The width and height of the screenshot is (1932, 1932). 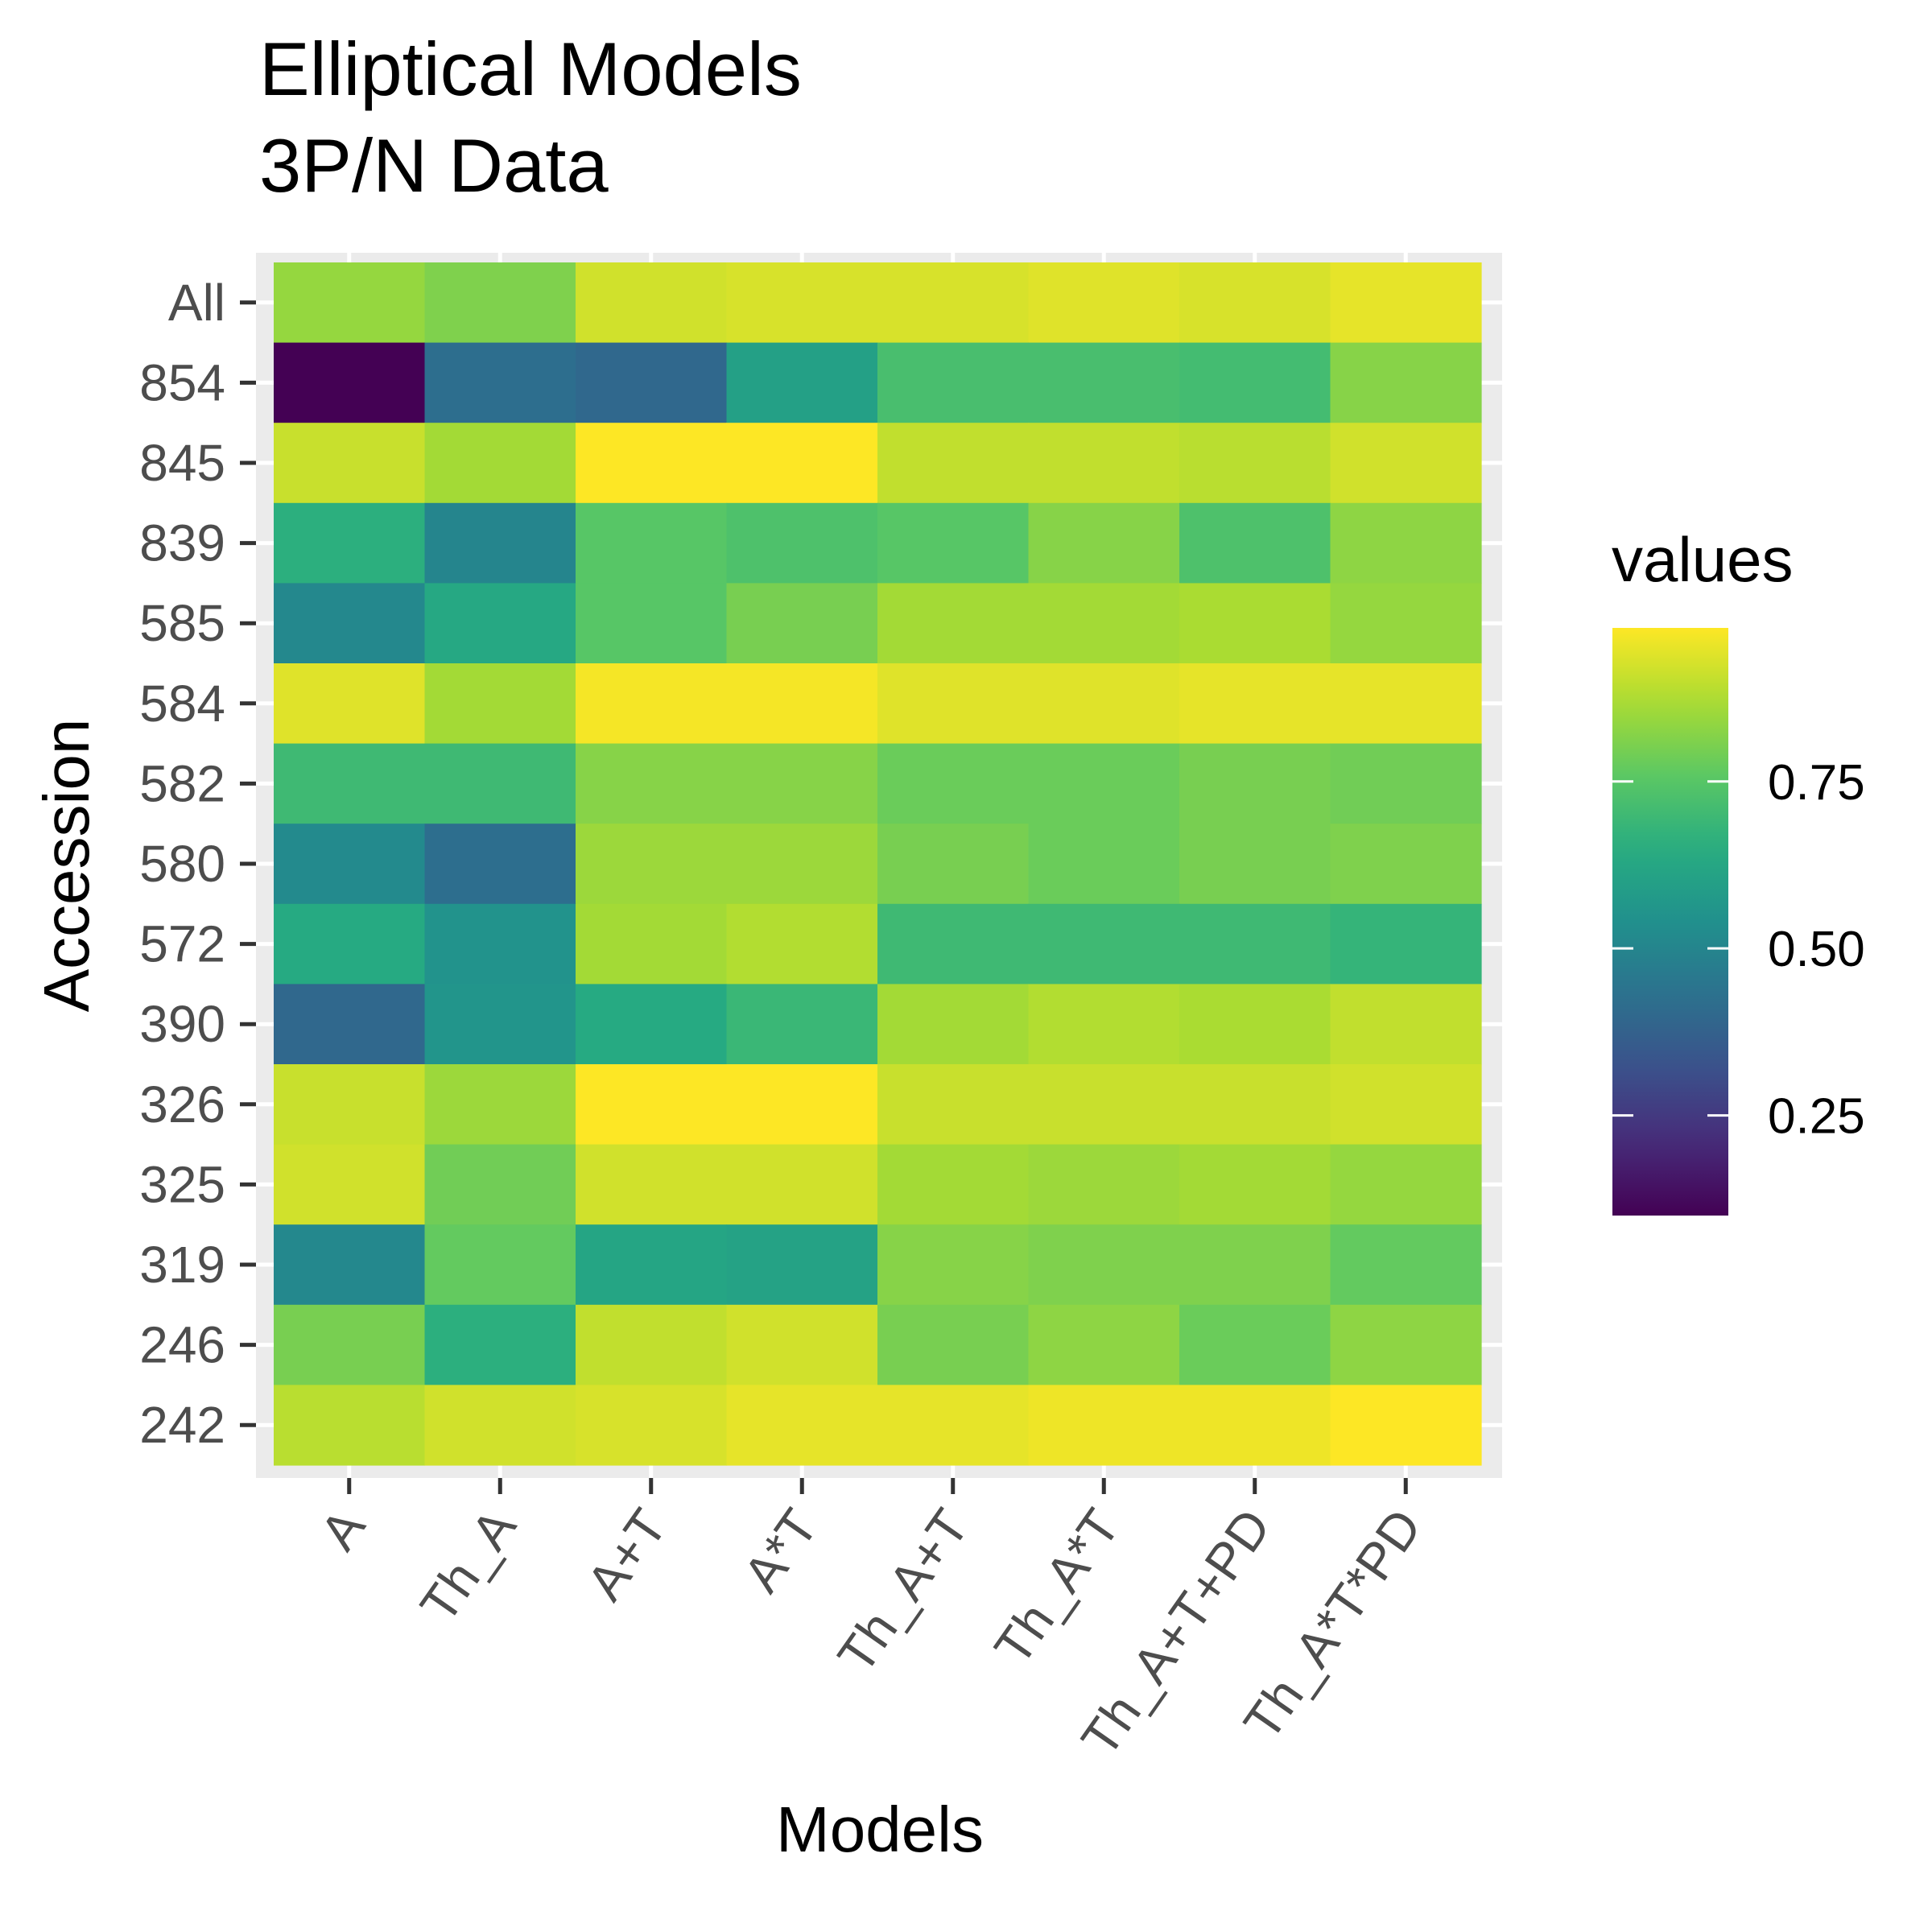 I want to click on heatmap-cell: 242 / Th_A*T*PD: 0.98, so click(x=1406, y=1425).